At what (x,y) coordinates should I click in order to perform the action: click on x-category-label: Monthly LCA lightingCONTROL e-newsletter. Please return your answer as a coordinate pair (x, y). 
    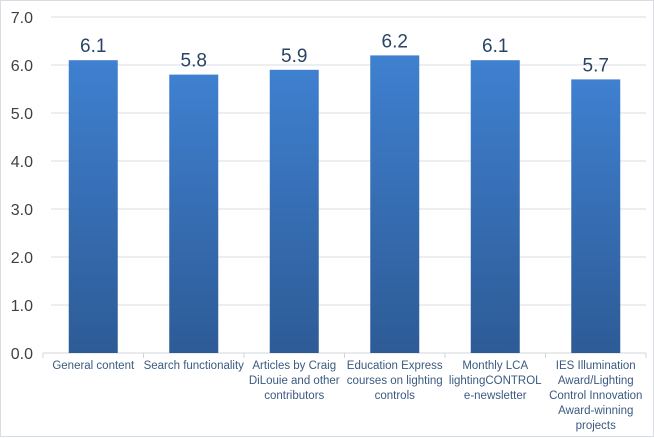
    Looking at the image, I should click on (495, 381).